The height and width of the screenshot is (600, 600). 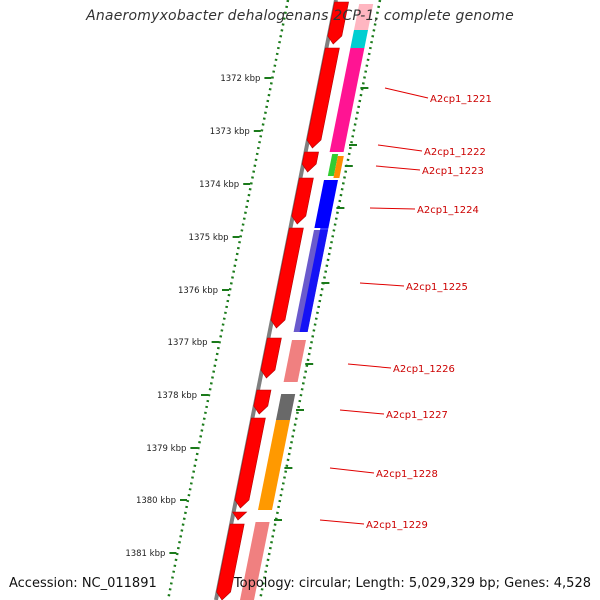 What do you see at coordinates (453, 171) in the screenshot?
I see `gene-label: A2cp1_1223` at bounding box center [453, 171].